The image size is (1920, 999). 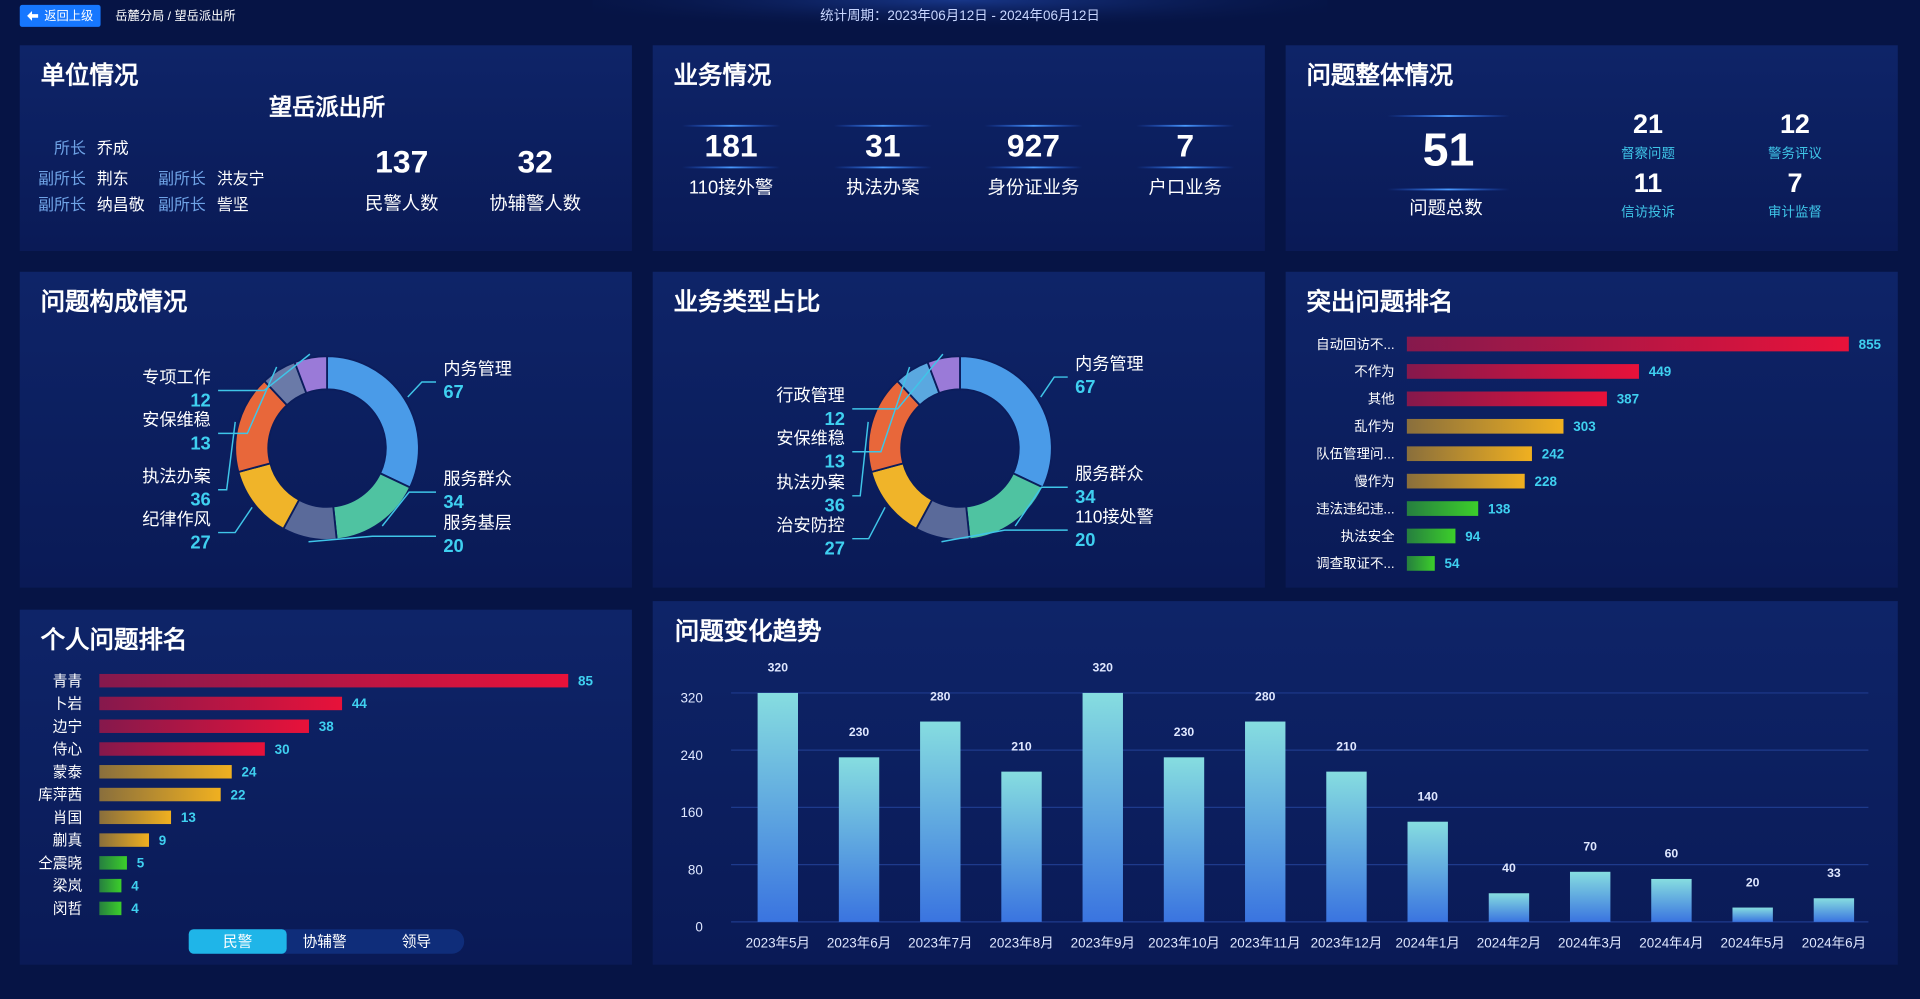 What do you see at coordinates (882, 146) in the screenshot?
I see `stat-value: 31` at bounding box center [882, 146].